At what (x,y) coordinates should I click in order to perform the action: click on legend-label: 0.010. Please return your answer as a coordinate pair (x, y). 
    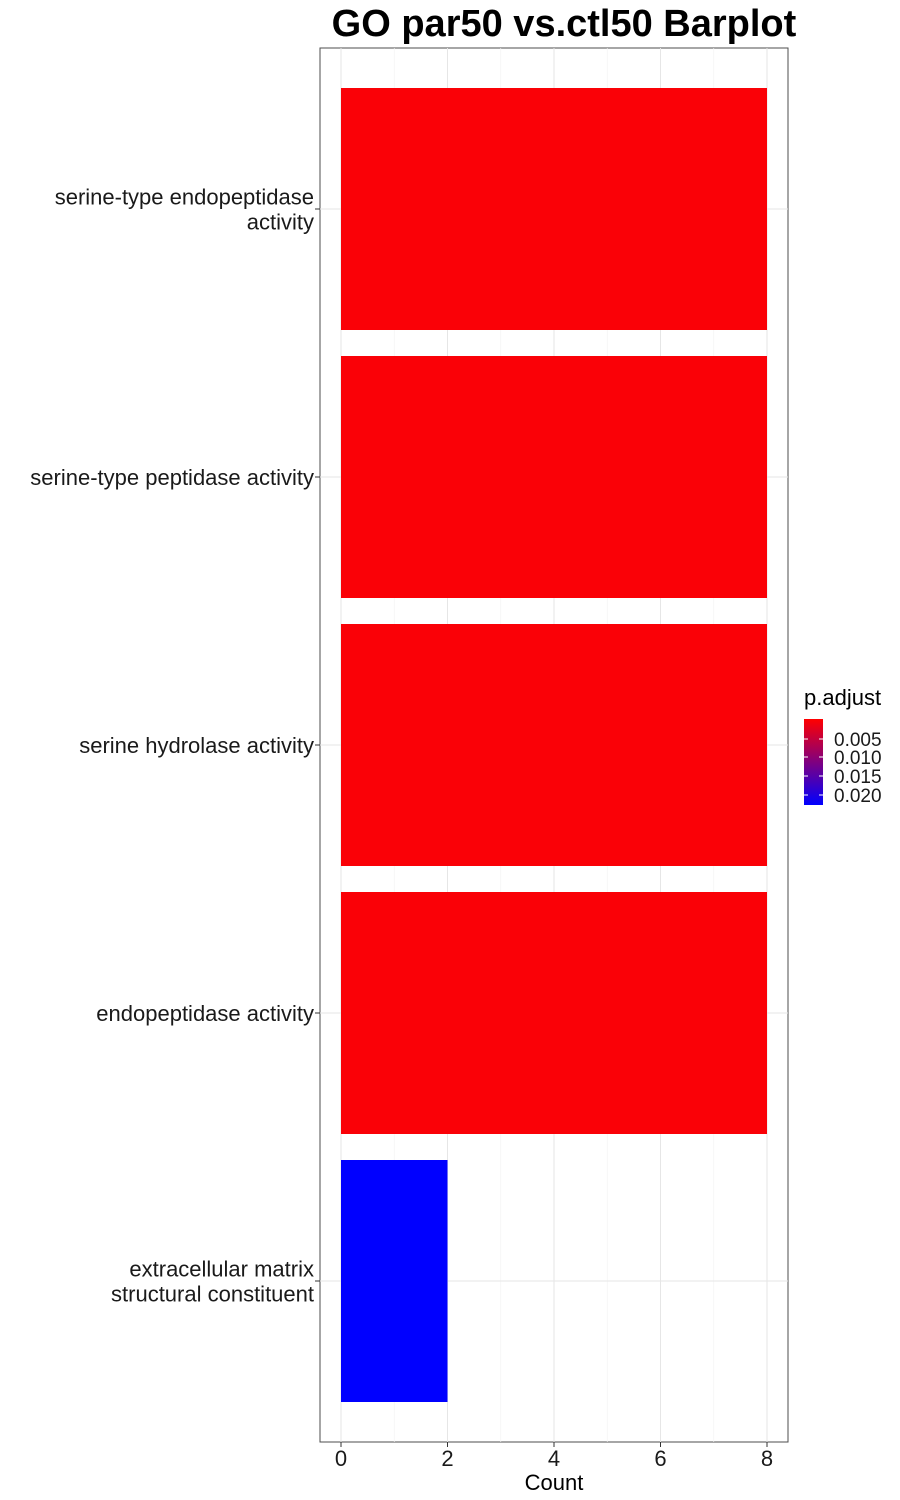
    Looking at the image, I should click on (858, 758).